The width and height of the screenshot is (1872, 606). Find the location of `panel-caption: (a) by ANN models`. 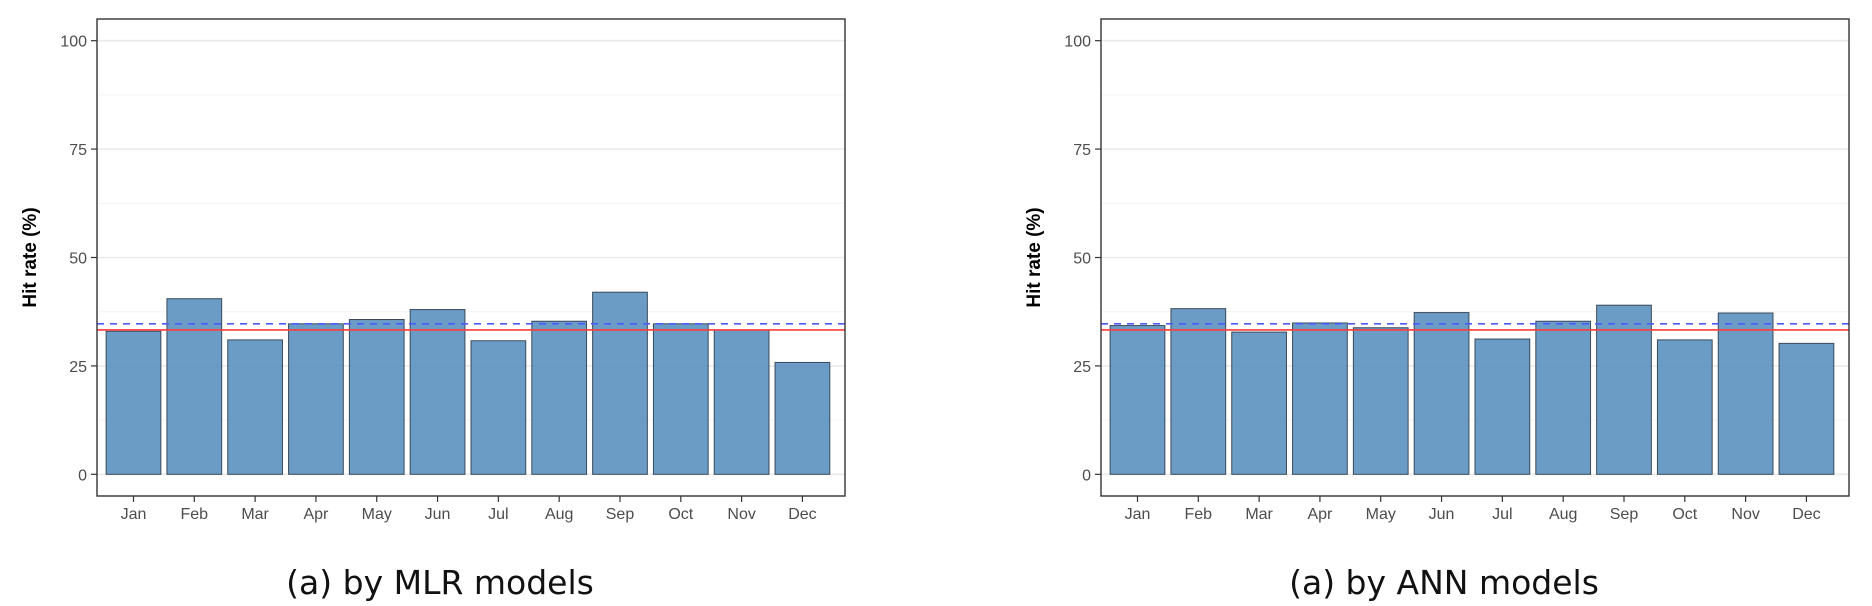

panel-caption: (a) by ANN models is located at coordinates (1444, 582).